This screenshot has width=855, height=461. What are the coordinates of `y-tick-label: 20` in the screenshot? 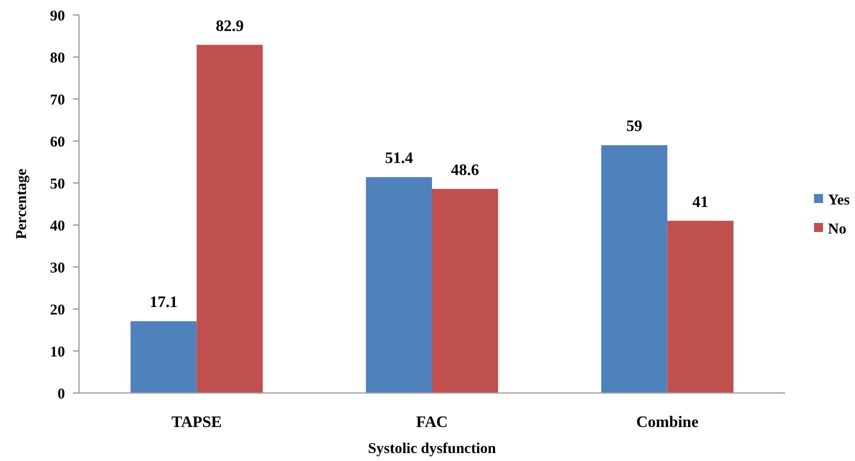 It's located at (57, 310).